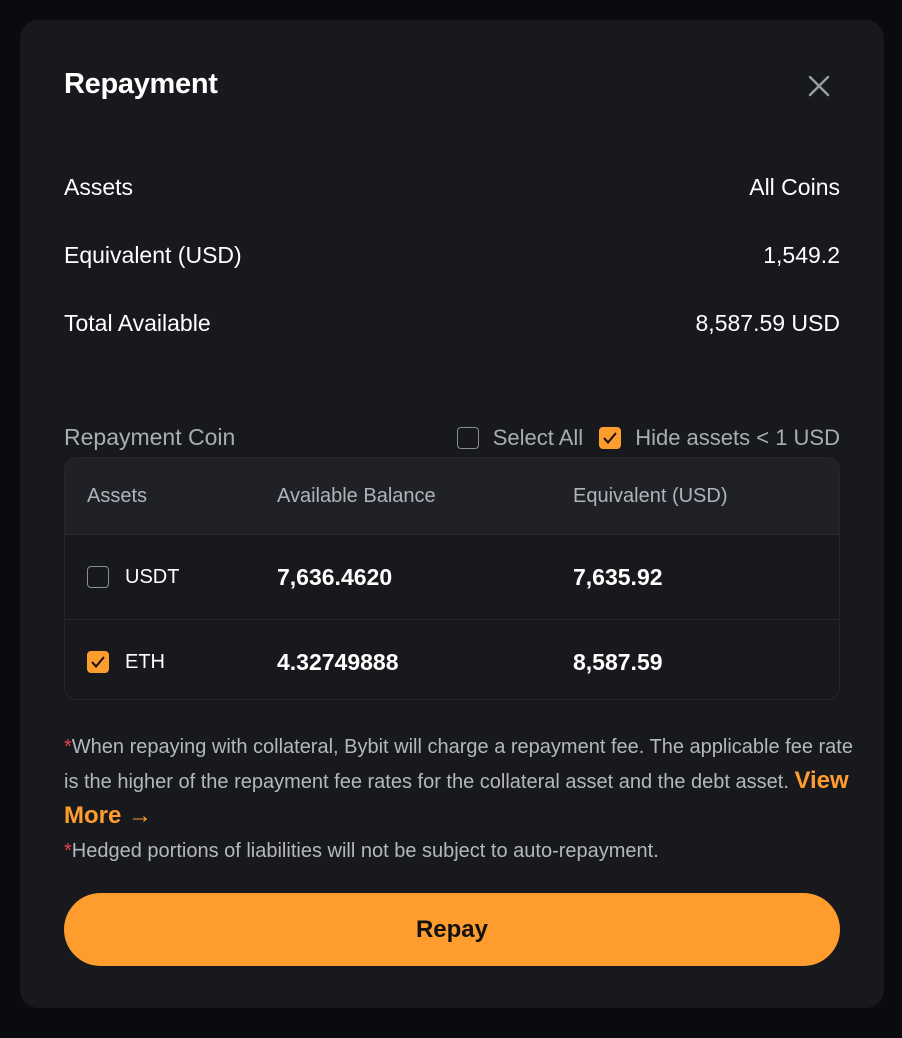  Describe the element at coordinates (538, 437) in the screenshot. I see `select-all-label: Select All` at that location.